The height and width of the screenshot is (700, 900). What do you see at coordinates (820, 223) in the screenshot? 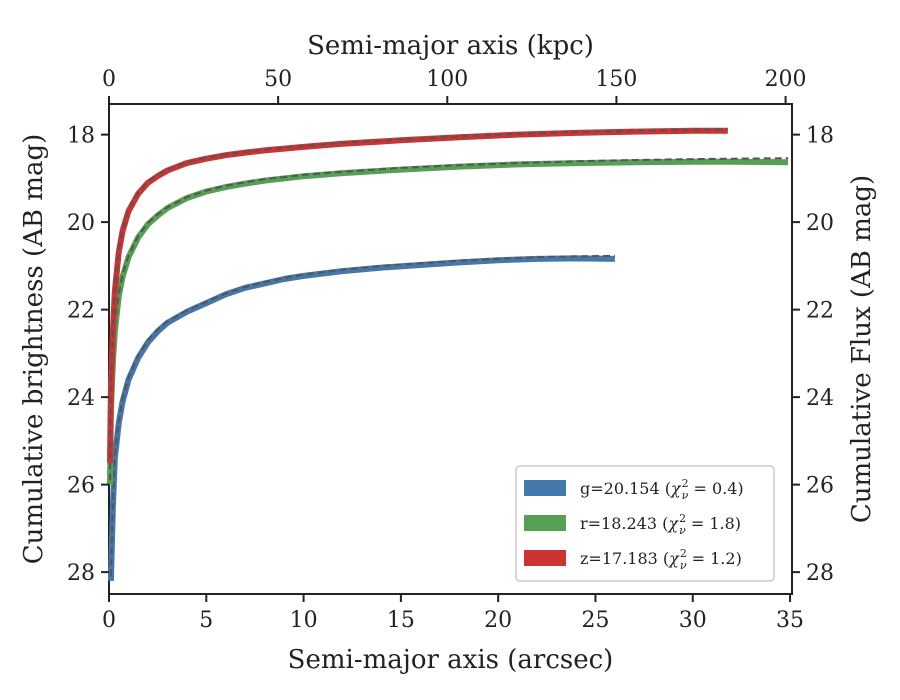
I see `right-y-tick-label: 20` at bounding box center [820, 223].